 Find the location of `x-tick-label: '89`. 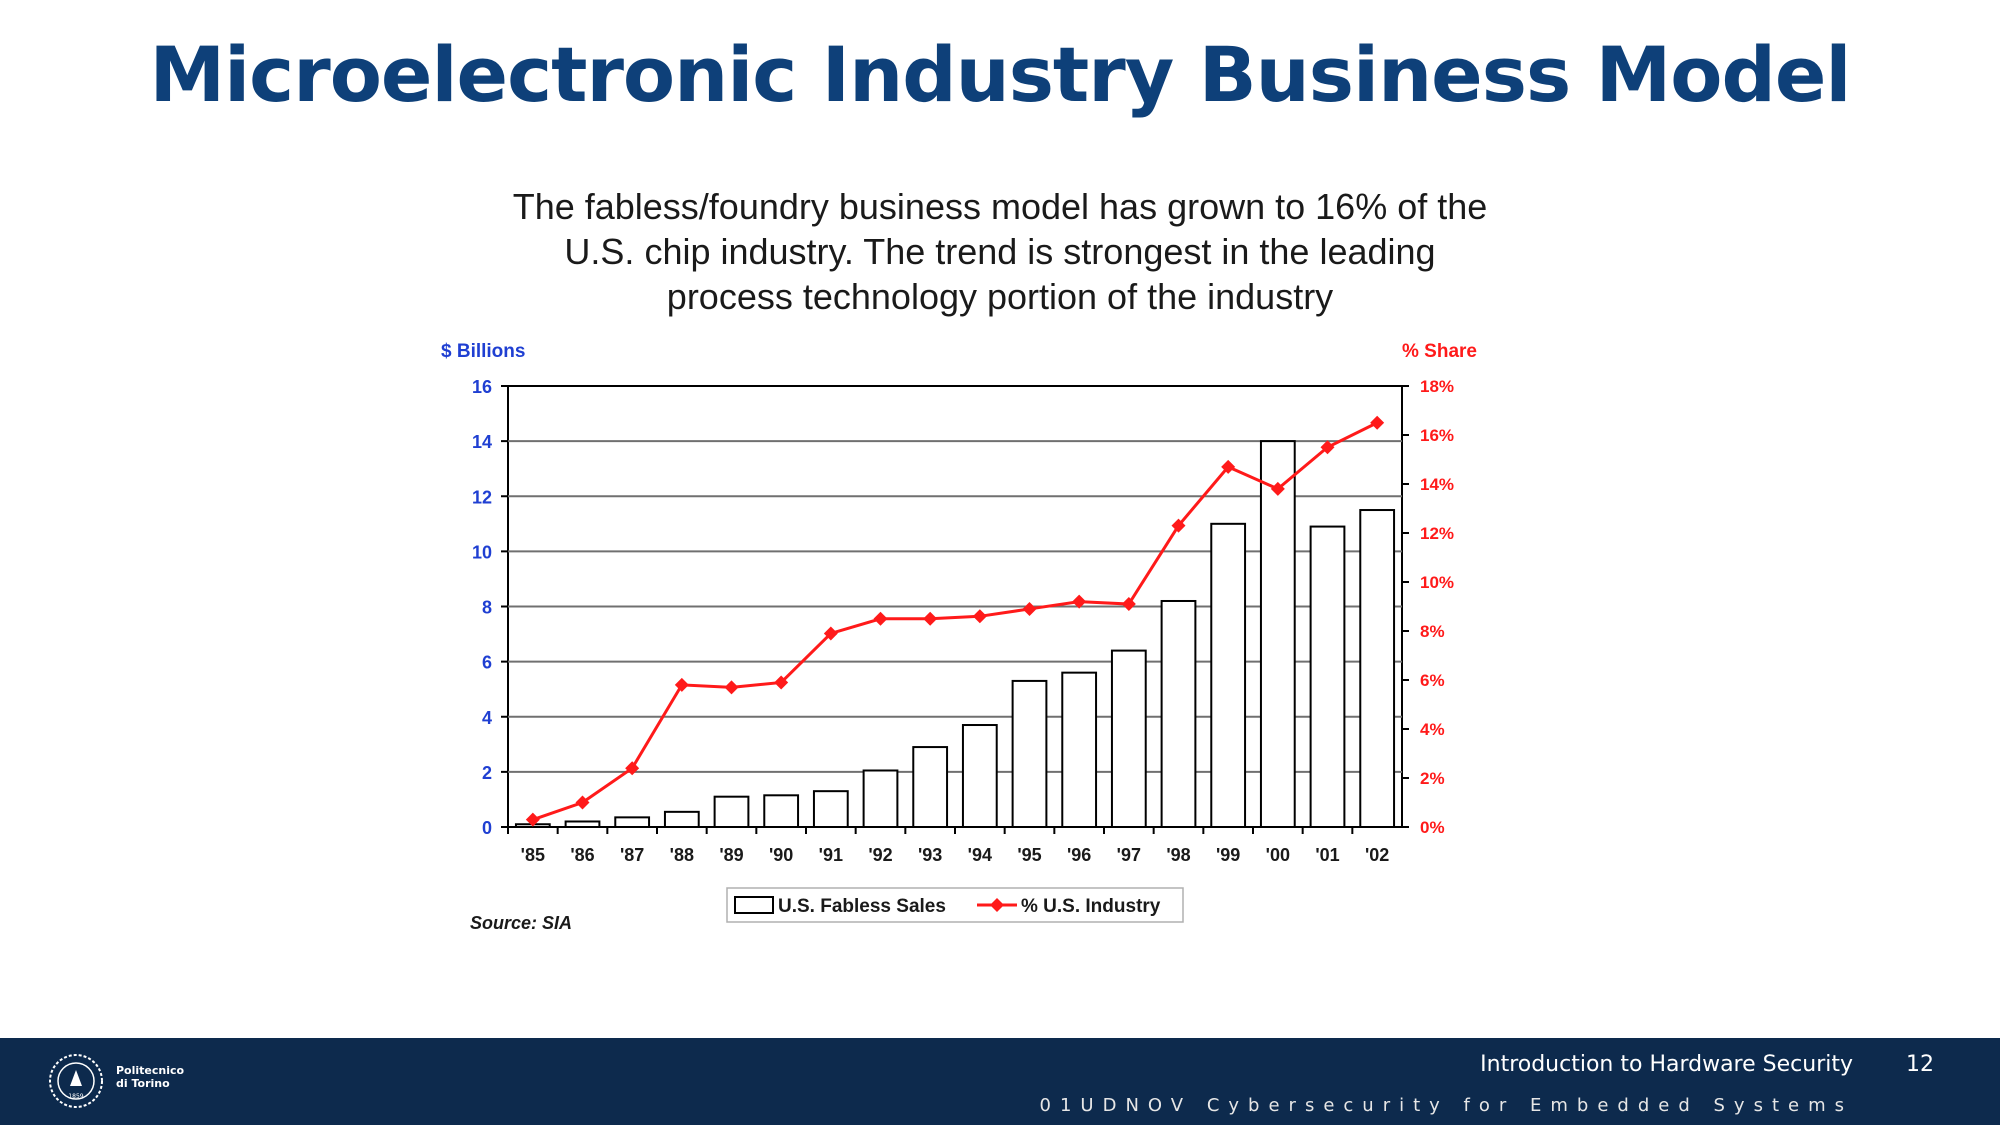

x-tick-label: '89 is located at coordinates (731, 855).